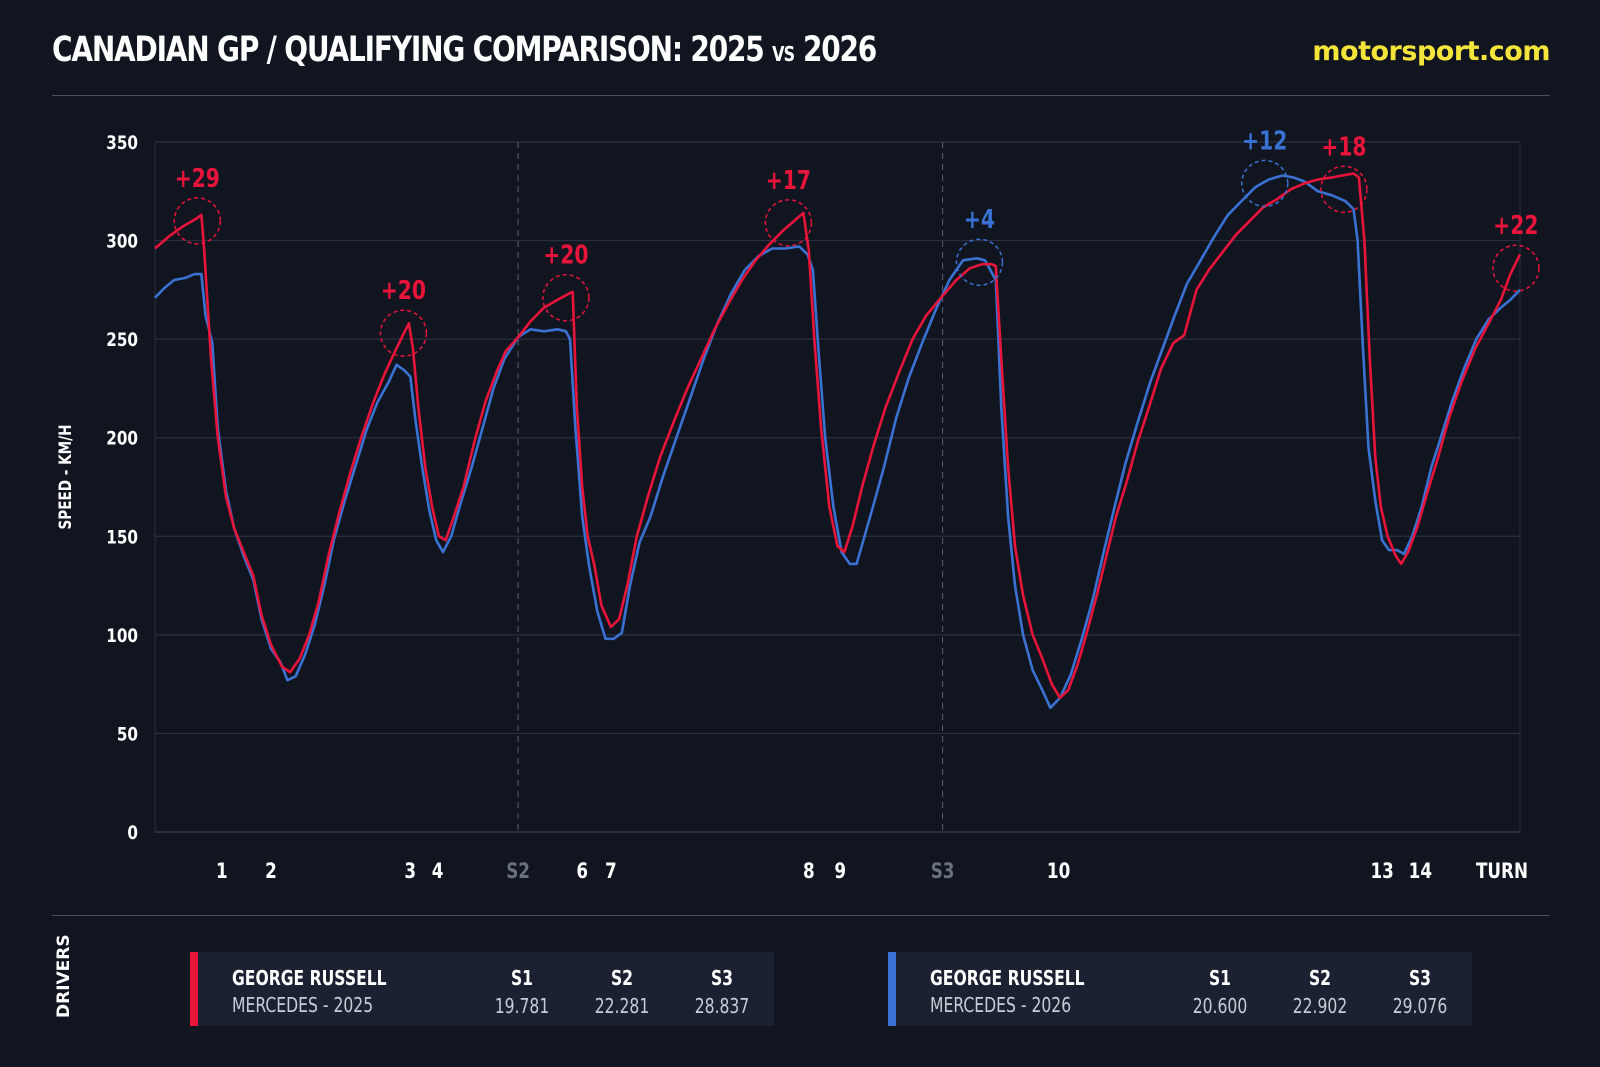 Image resolution: width=1600 pixels, height=1067 pixels. What do you see at coordinates (222, 871) in the screenshot?
I see `turn-label: 1` at bounding box center [222, 871].